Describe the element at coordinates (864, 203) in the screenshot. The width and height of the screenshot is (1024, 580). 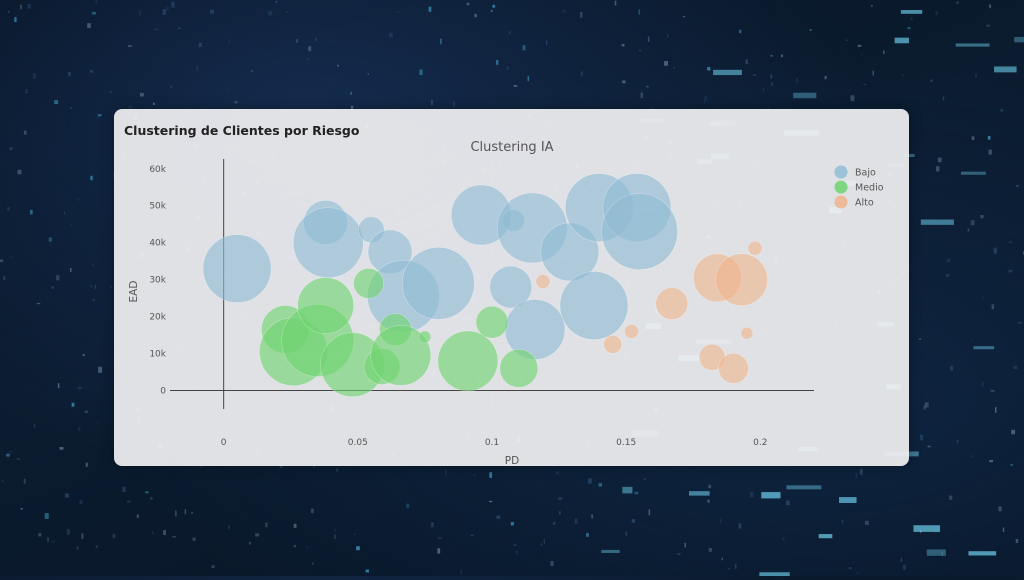
I see `legend-label-alto: Alto` at that location.